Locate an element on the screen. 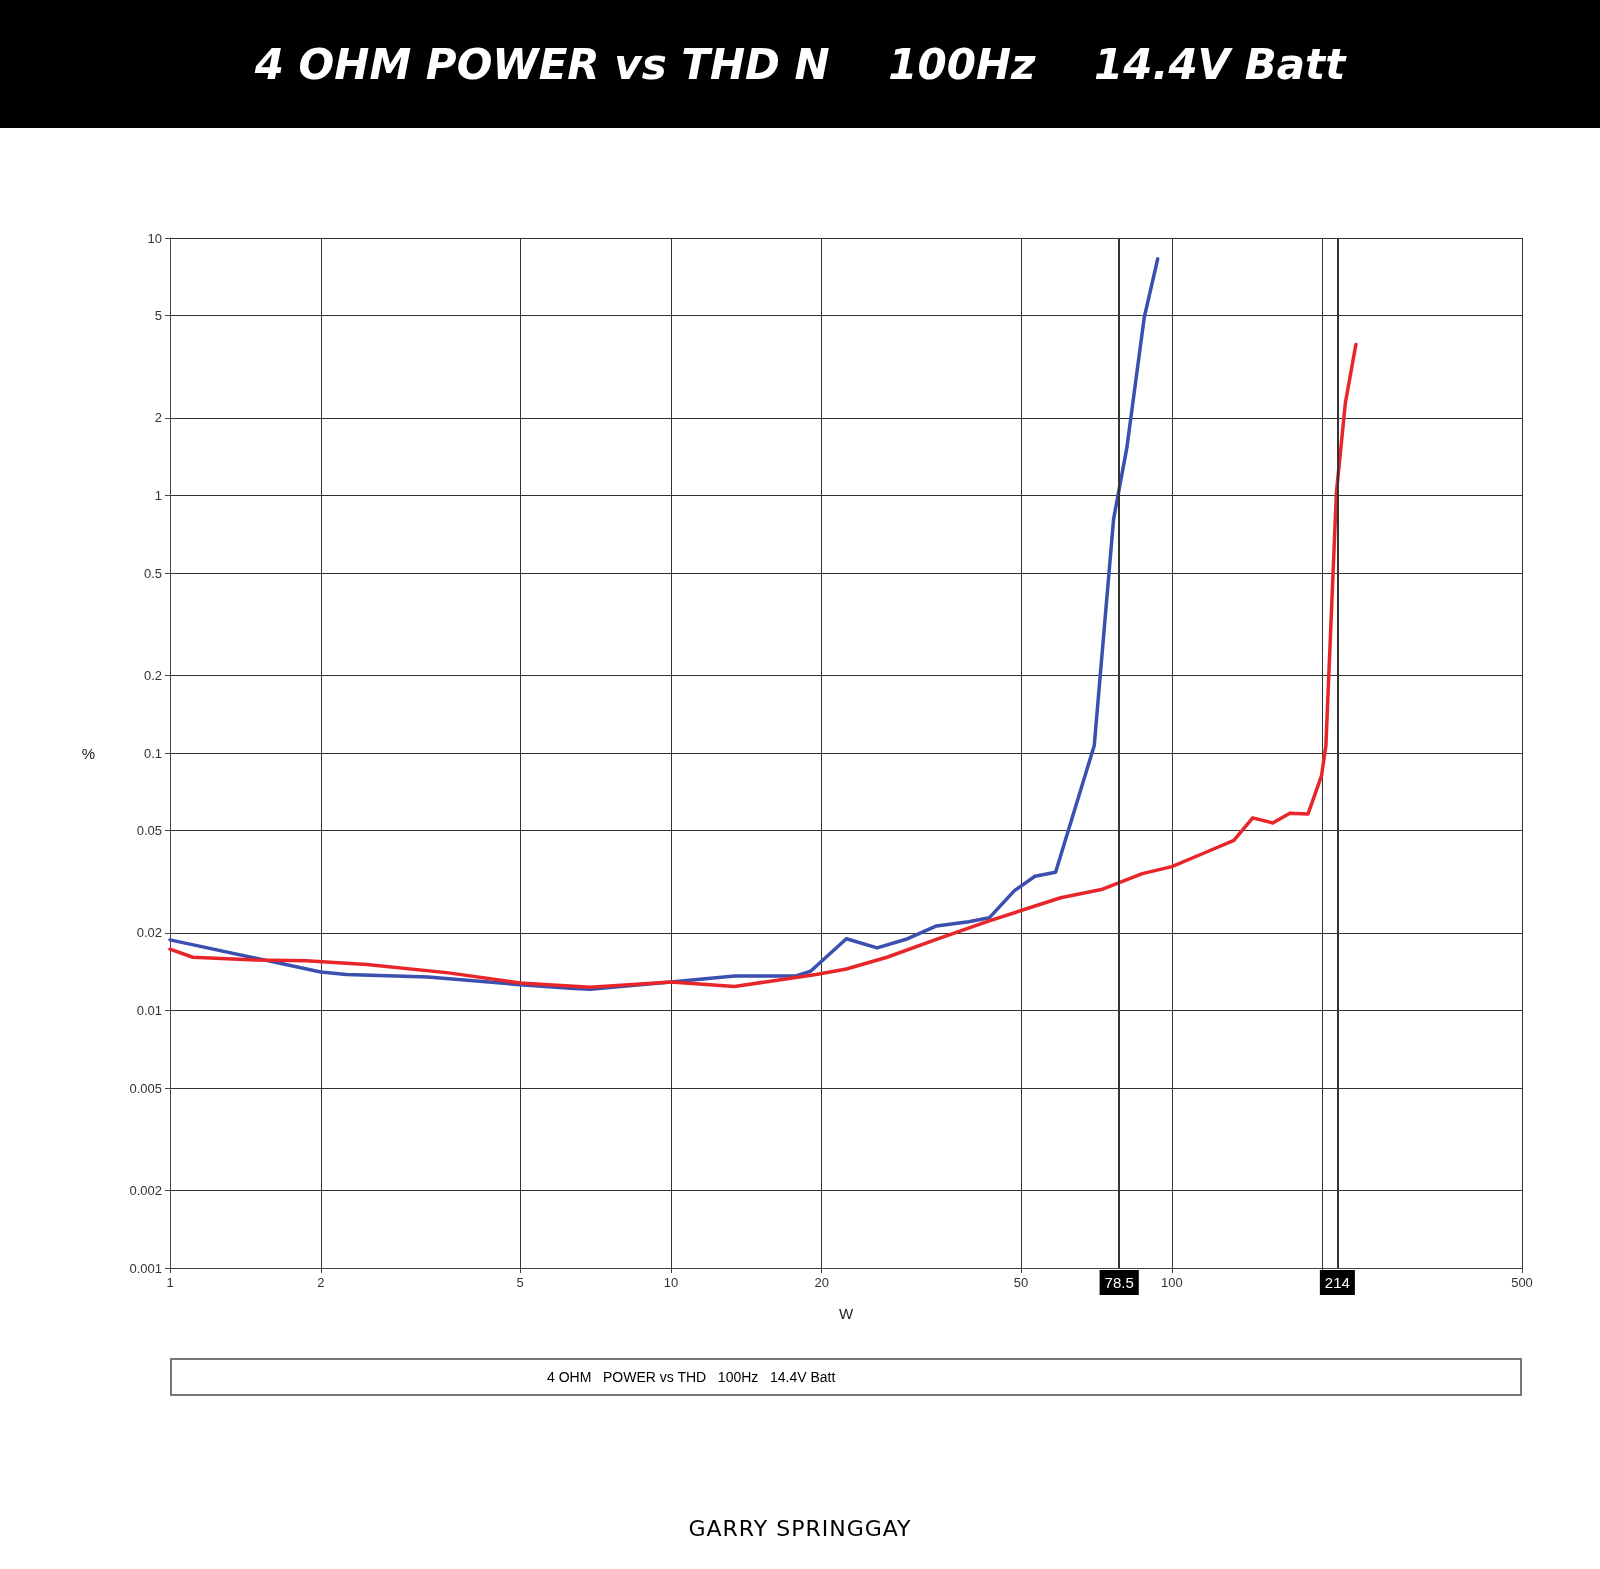 Image resolution: width=1600 pixels, height=1569 pixels. x-tick-label: 5 is located at coordinates (520, 1282).